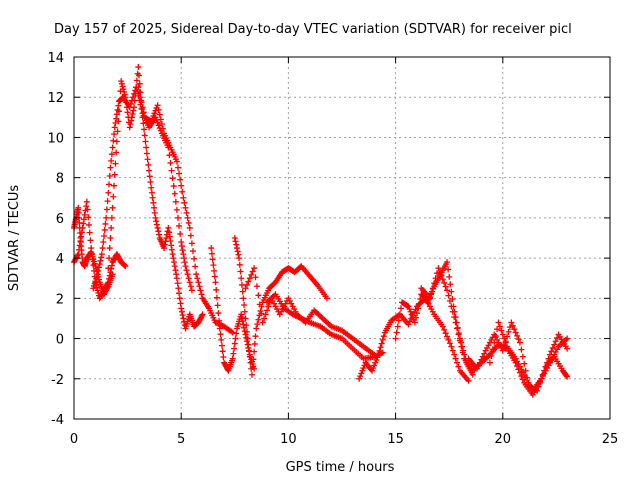  I want to click on x-tick-label: 15, so click(395, 439).